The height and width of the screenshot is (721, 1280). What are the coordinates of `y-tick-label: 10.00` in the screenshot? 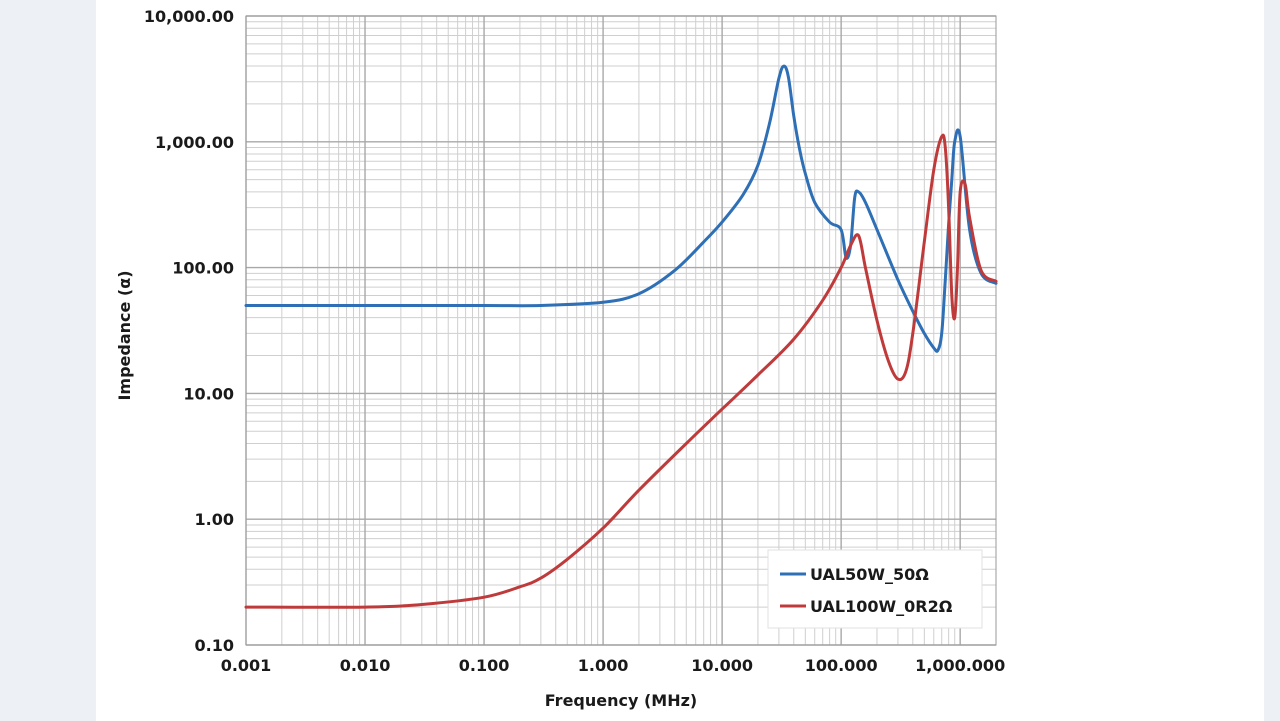 It's located at (208, 393).